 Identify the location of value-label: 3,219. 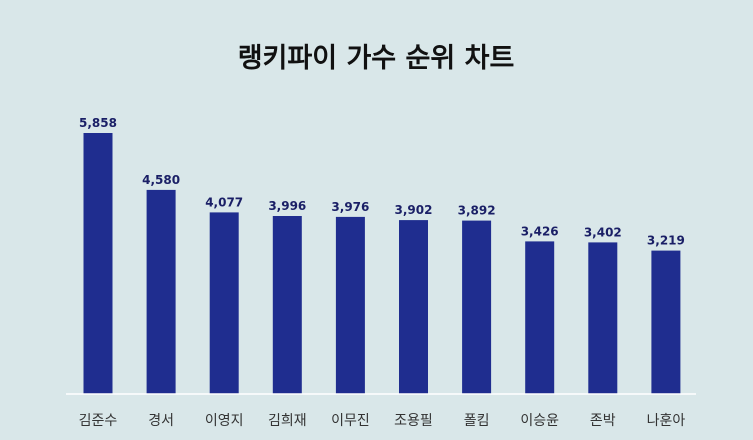
(666, 241).